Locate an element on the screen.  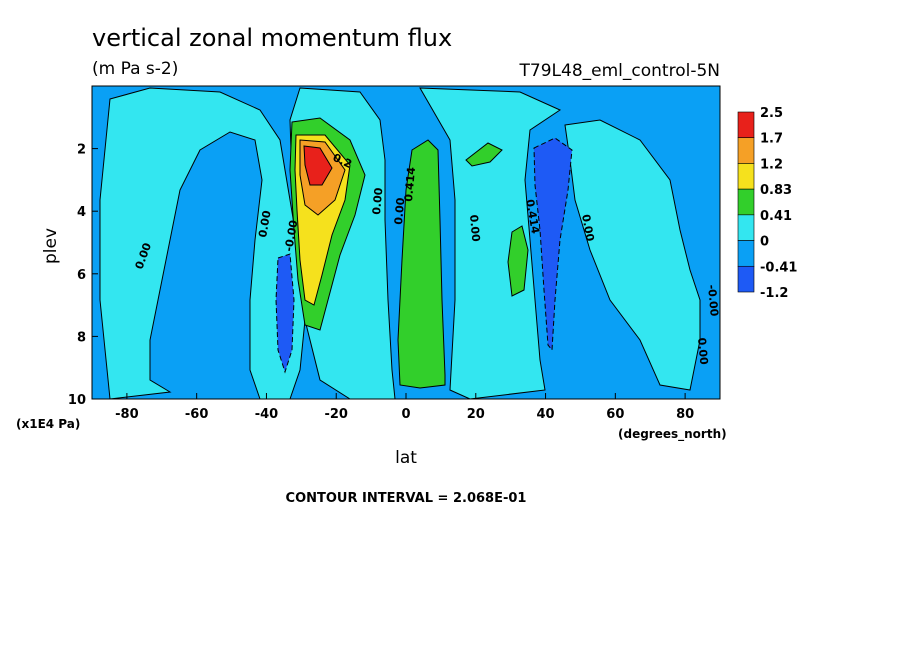
x-axis: -80 -60 -40 -20 0 20 40 60 80 is located at coordinates (404, 407).